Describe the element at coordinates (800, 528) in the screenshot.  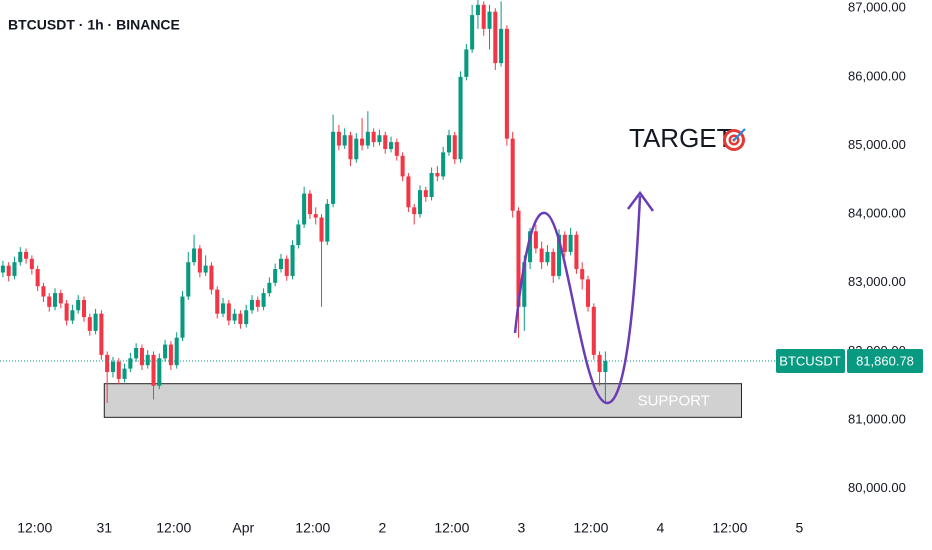
I see `x-tick-label: 5` at that location.